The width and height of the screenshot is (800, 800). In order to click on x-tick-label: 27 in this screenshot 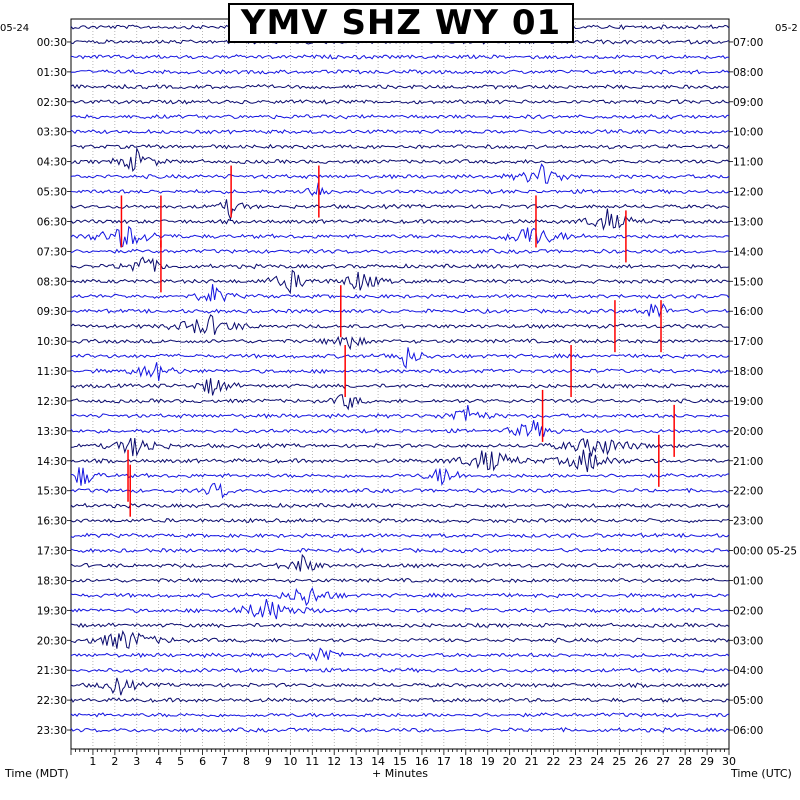, I will do `click(663, 761)`.